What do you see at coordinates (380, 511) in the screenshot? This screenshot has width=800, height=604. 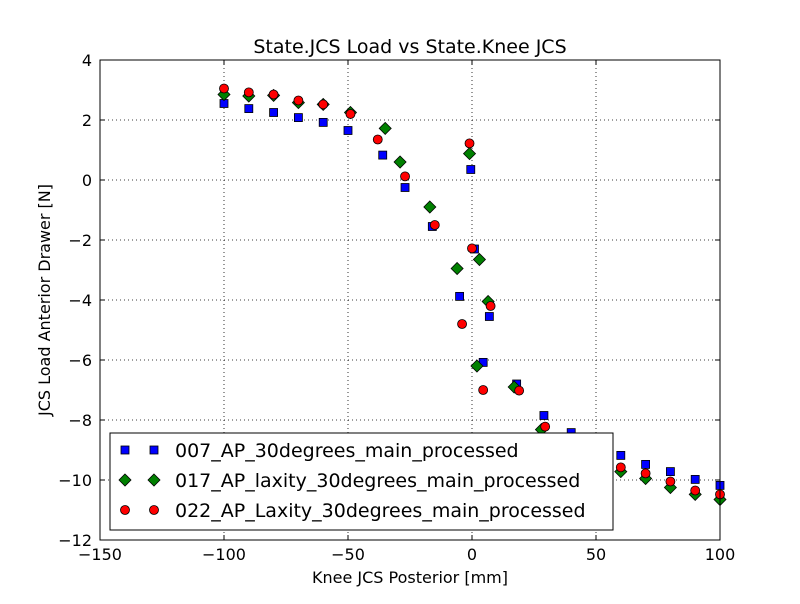 I see `legend-label-022: 022_AP_Laxity_30degrees_main_processed` at bounding box center [380, 511].